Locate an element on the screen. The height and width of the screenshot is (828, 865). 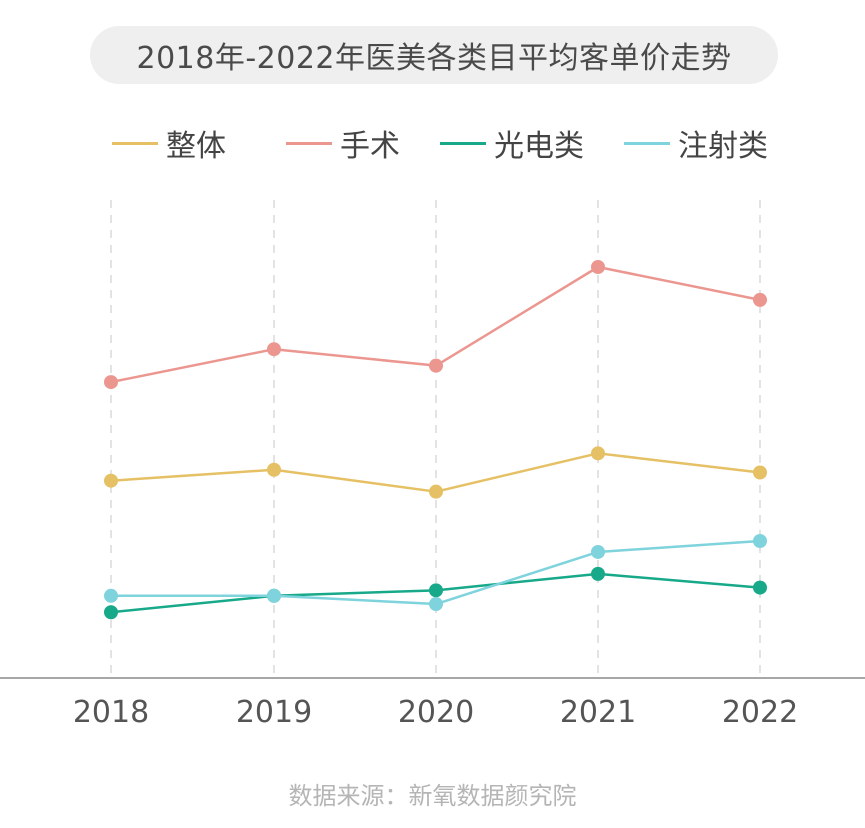
legend-item-1: 手术 is located at coordinates (343, 143).